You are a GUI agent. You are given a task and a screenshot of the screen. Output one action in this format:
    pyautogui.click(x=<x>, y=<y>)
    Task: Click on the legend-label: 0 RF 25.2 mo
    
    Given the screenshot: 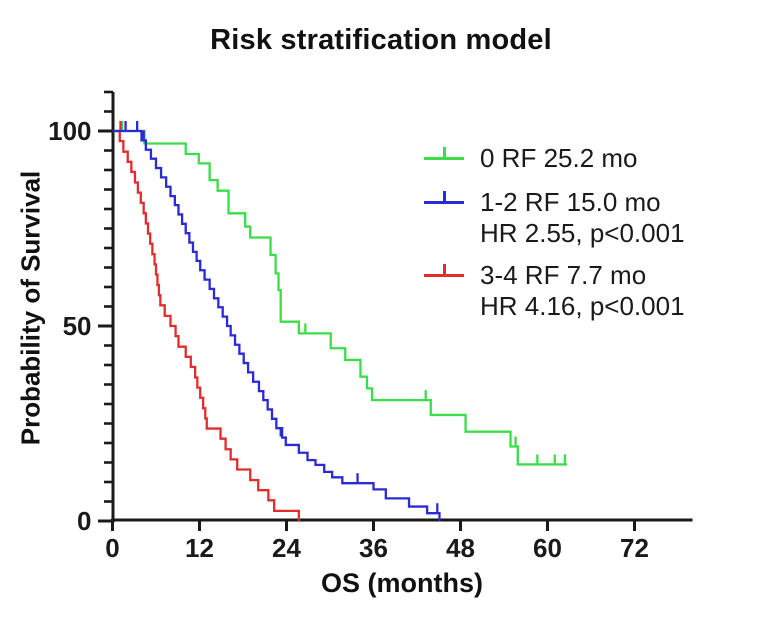 What is the action you would take?
    pyautogui.click(x=559, y=158)
    